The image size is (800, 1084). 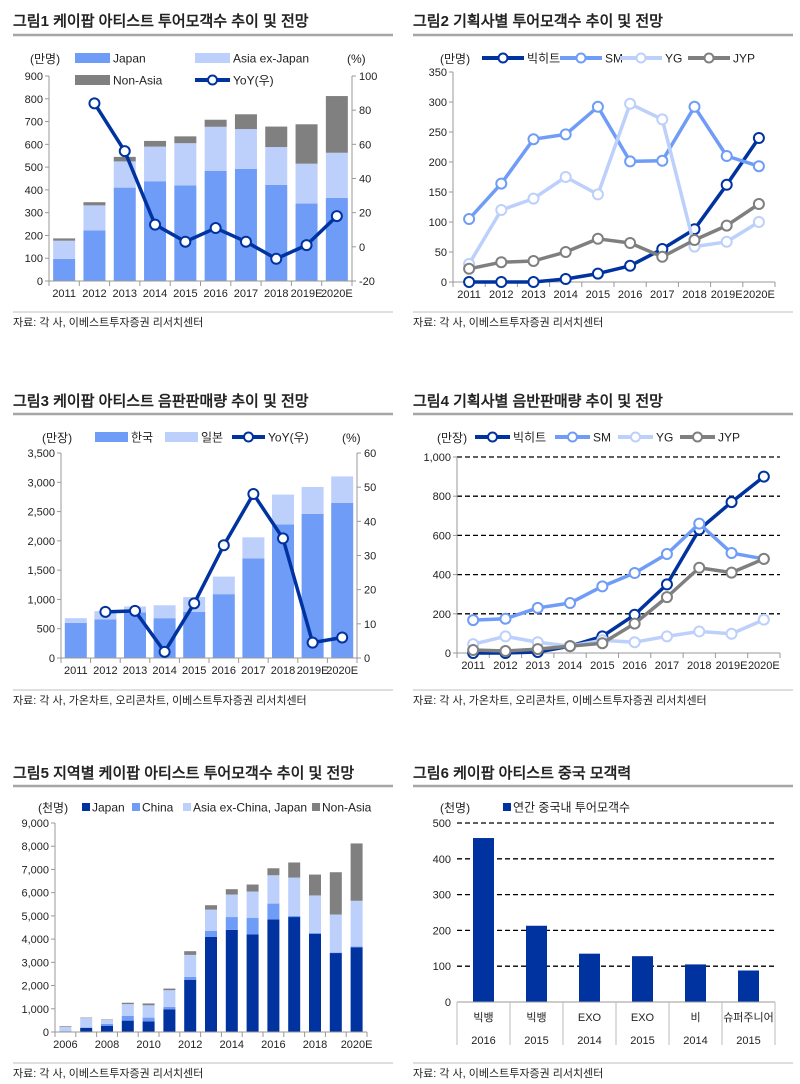 I want to click on x-tick-label-artist: 비, so click(x=695, y=1017).